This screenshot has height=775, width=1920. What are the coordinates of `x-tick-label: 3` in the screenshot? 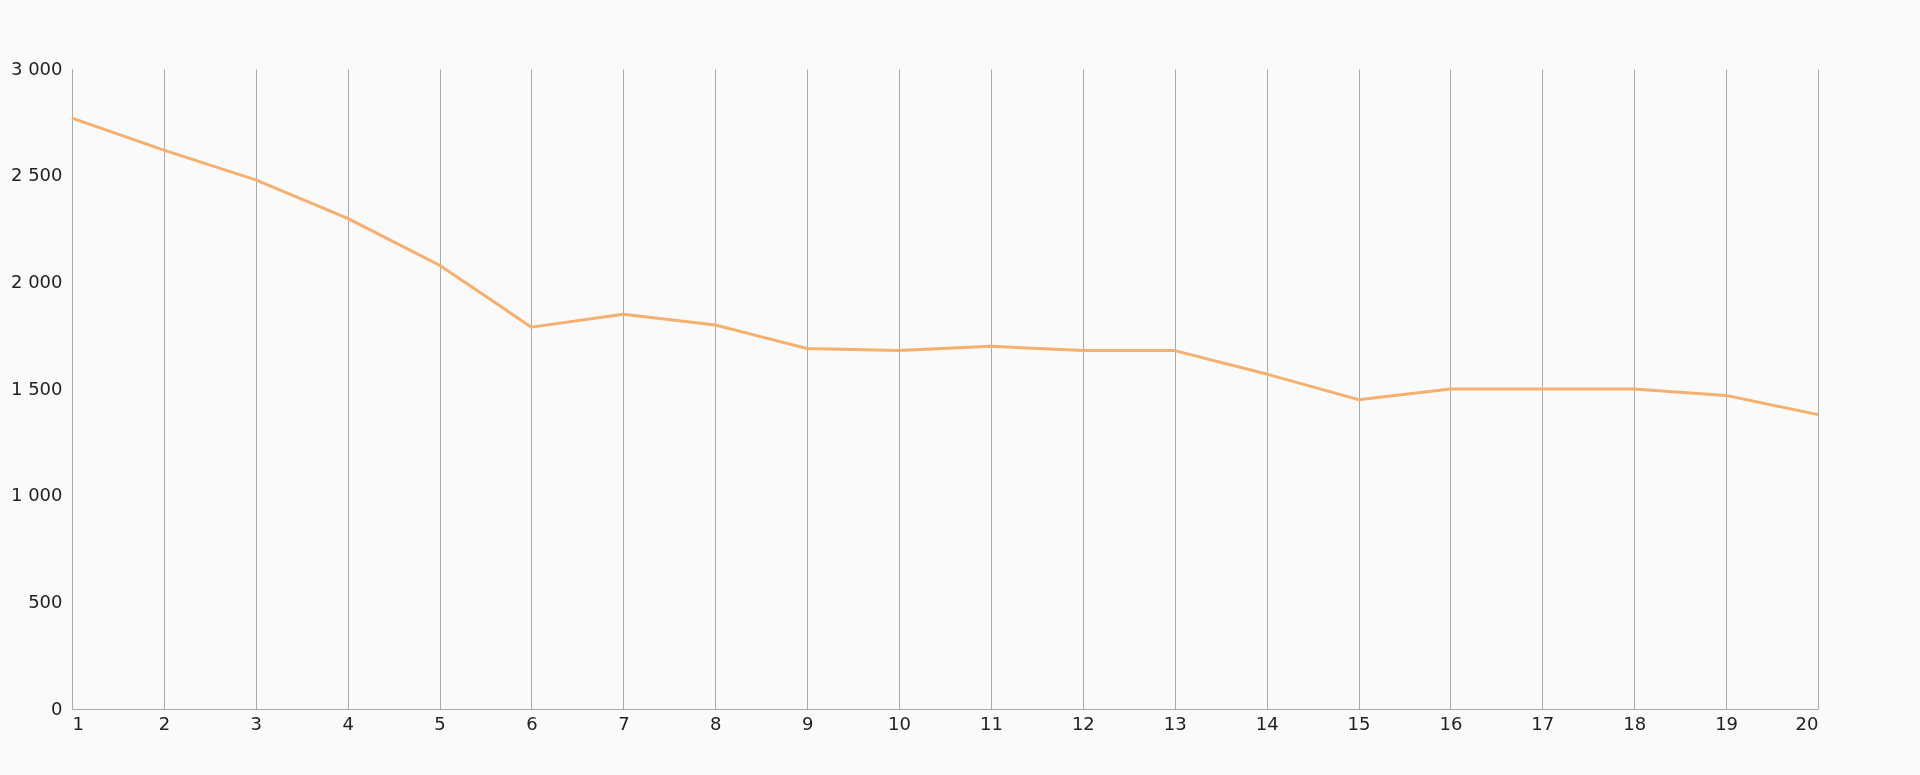 It's located at (256, 723).